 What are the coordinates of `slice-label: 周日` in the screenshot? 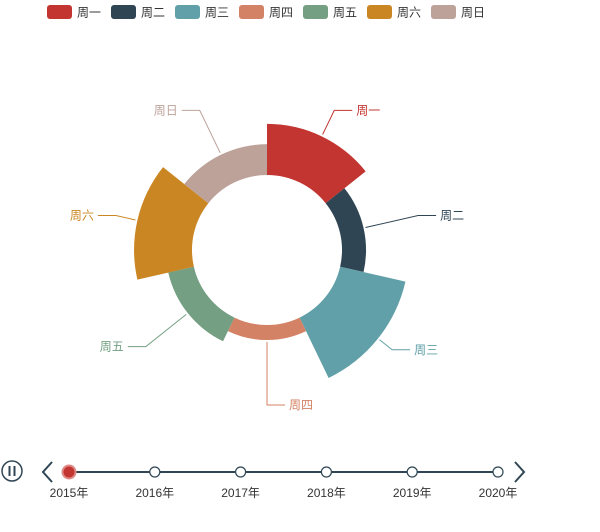 It's located at (166, 110).